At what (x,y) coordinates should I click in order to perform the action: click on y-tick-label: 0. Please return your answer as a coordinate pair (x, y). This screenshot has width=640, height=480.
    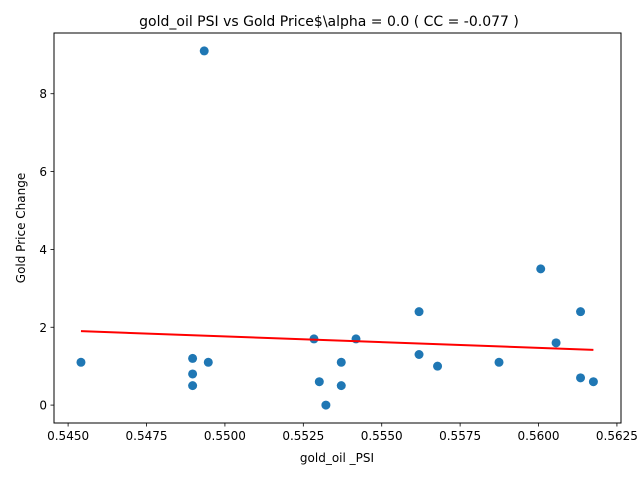
    Looking at the image, I should click on (43, 406).